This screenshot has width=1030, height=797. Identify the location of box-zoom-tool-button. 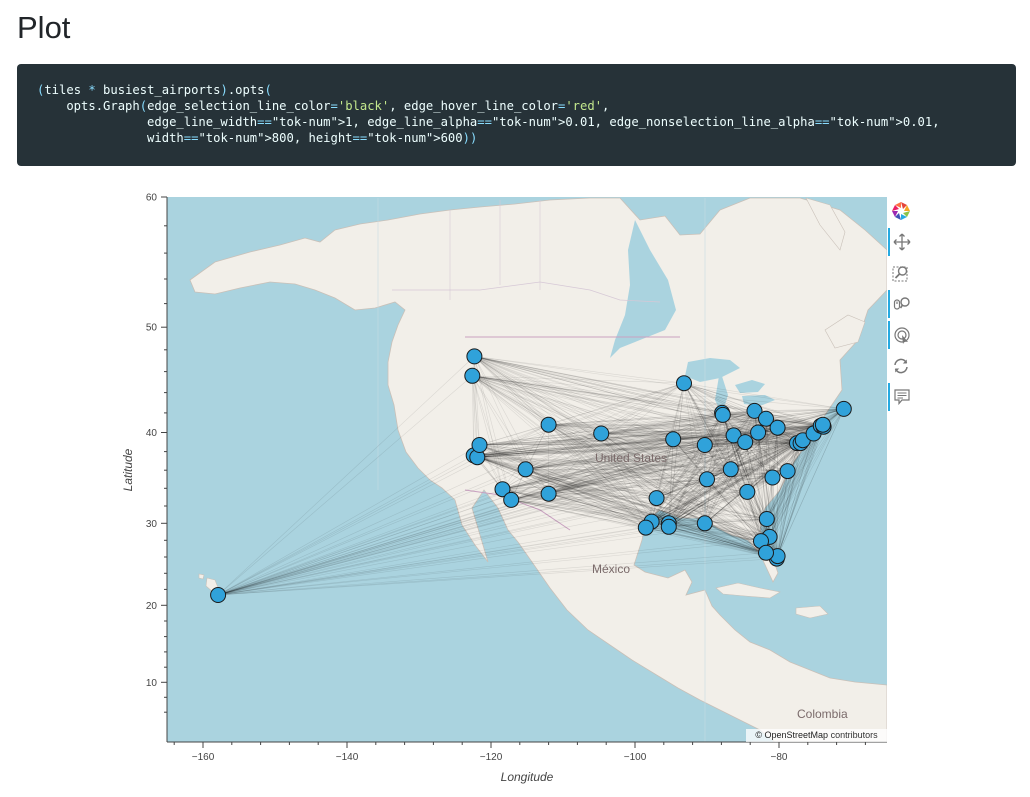
(901, 273).